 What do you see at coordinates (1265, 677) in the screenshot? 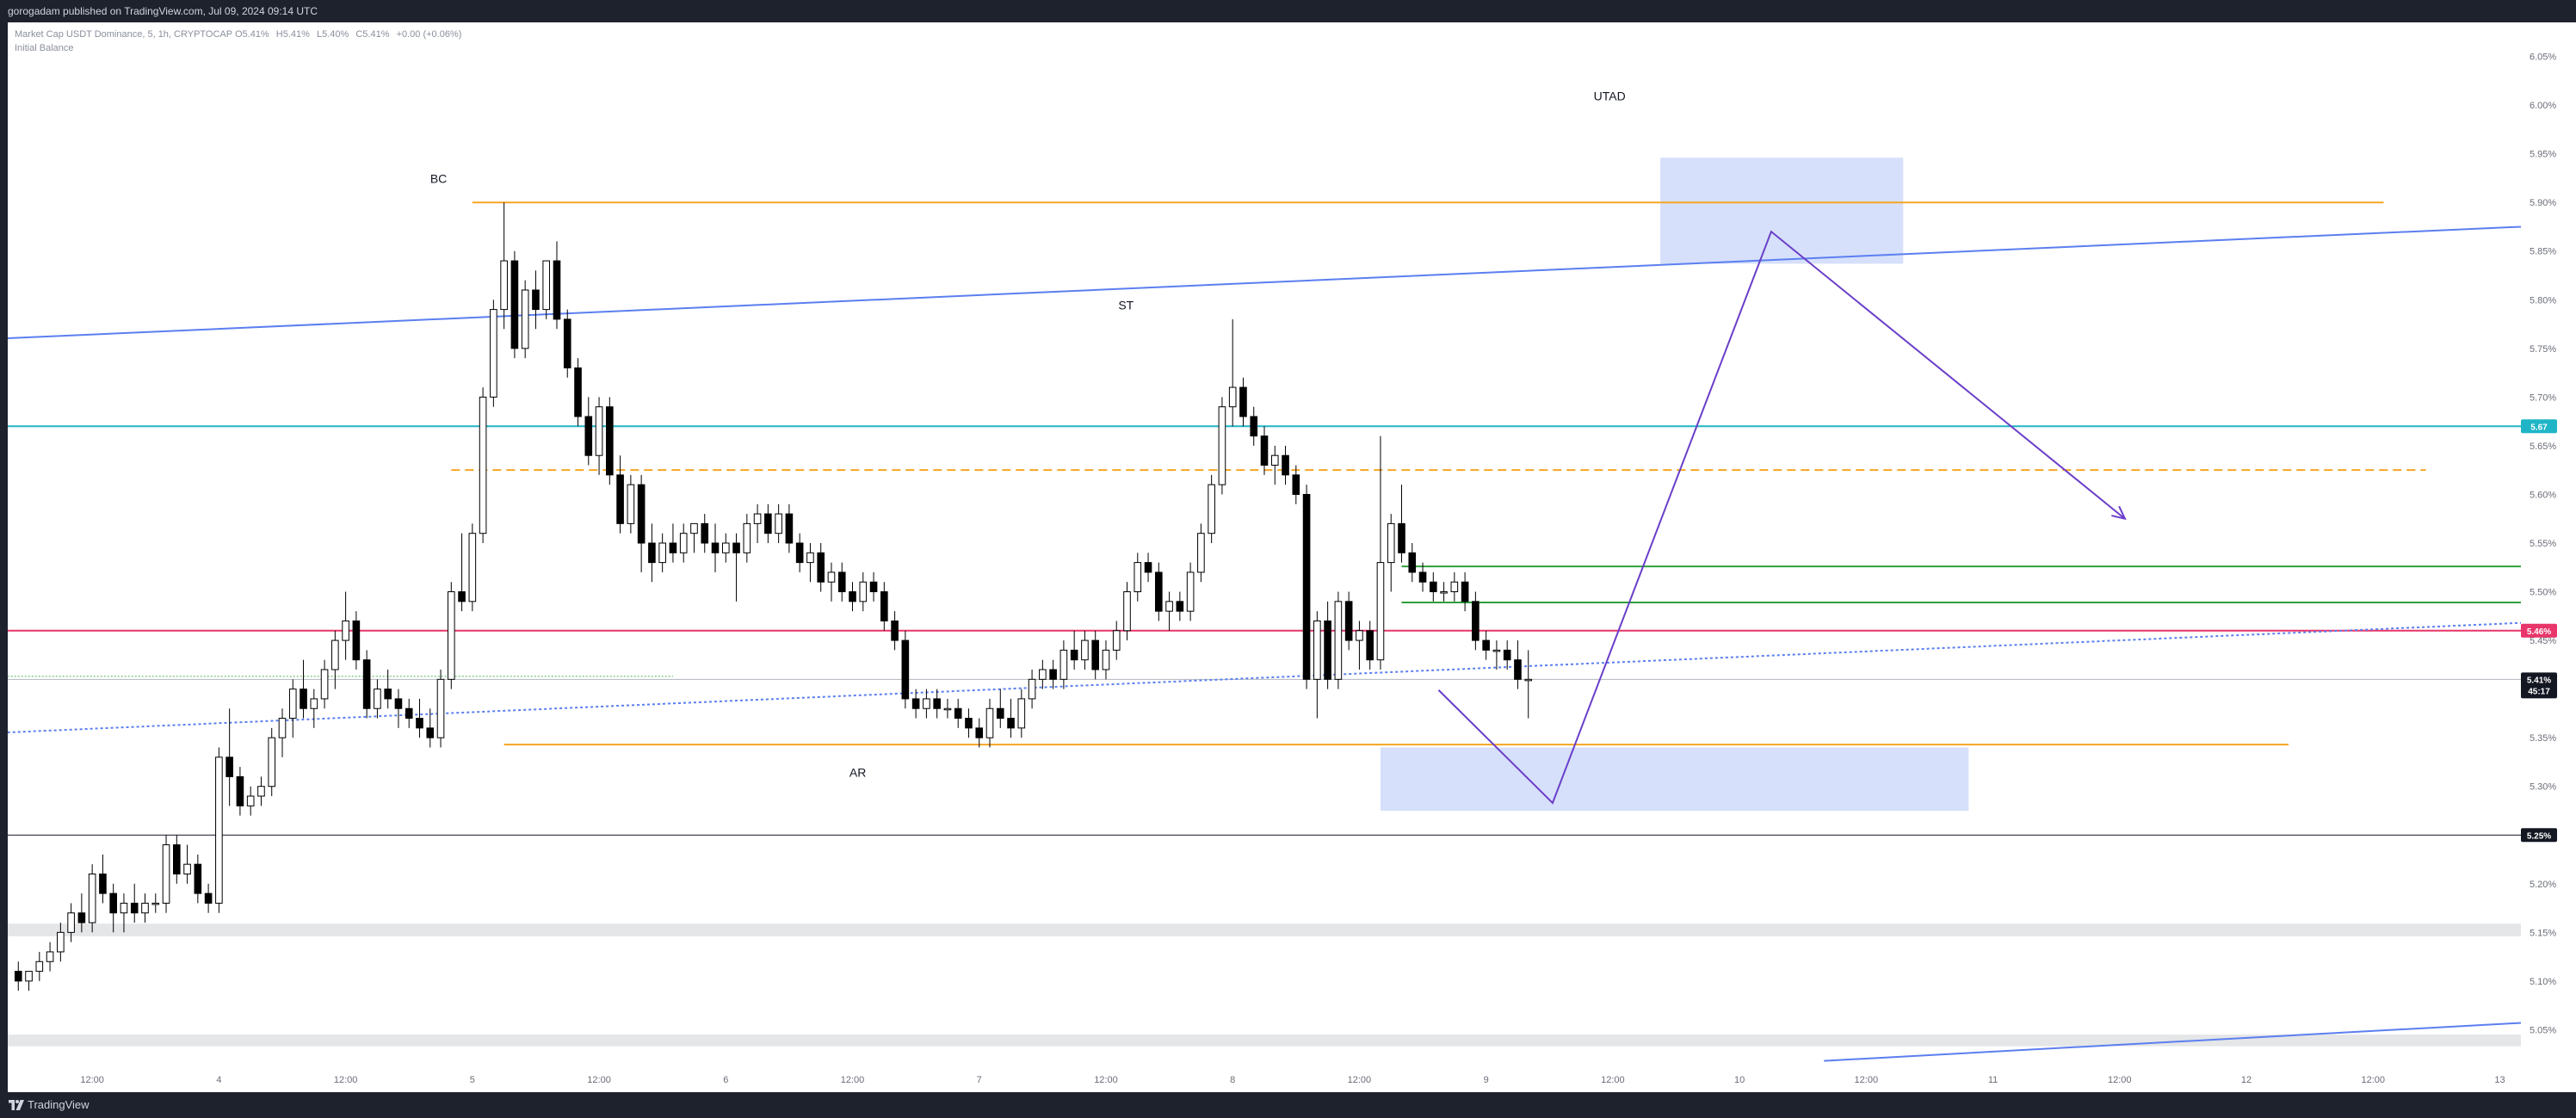
I see `dotted-trendline` at bounding box center [1265, 677].